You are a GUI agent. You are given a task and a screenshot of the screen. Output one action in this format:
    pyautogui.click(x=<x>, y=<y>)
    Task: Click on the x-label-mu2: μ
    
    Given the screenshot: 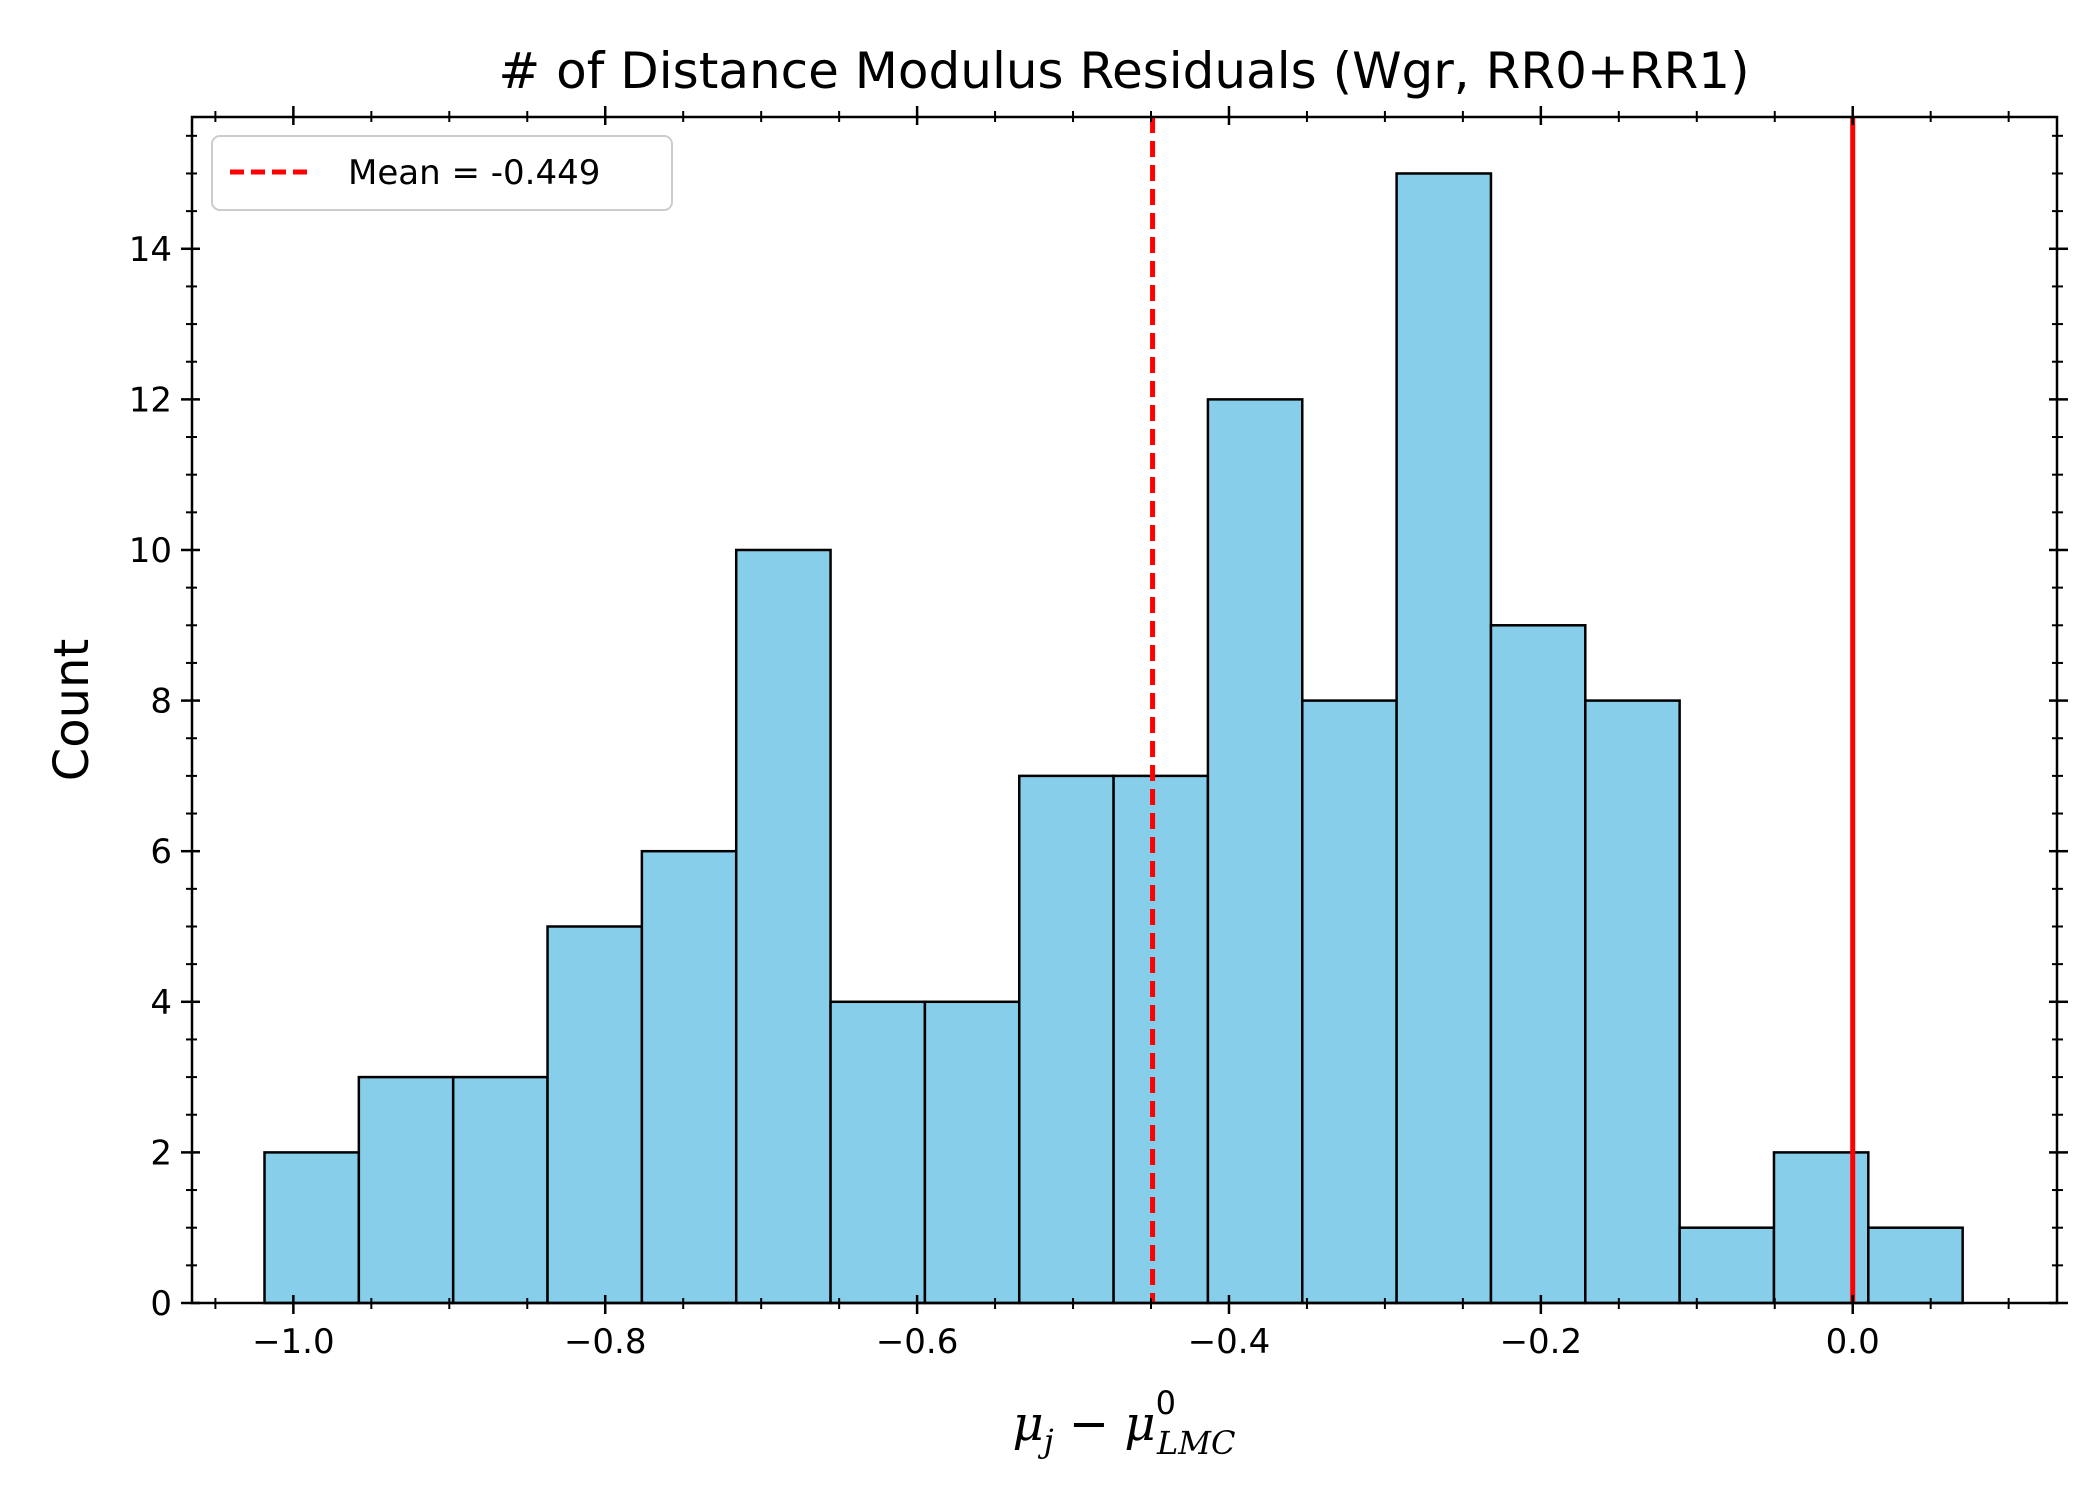 What is the action you would take?
    pyautogui.click(x=1139, y=1424)
    